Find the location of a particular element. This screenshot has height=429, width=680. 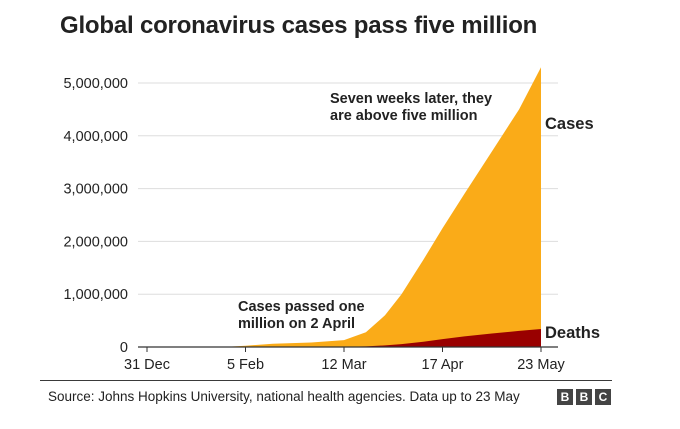

logo-letter: C is located at coordinates (603, 397).